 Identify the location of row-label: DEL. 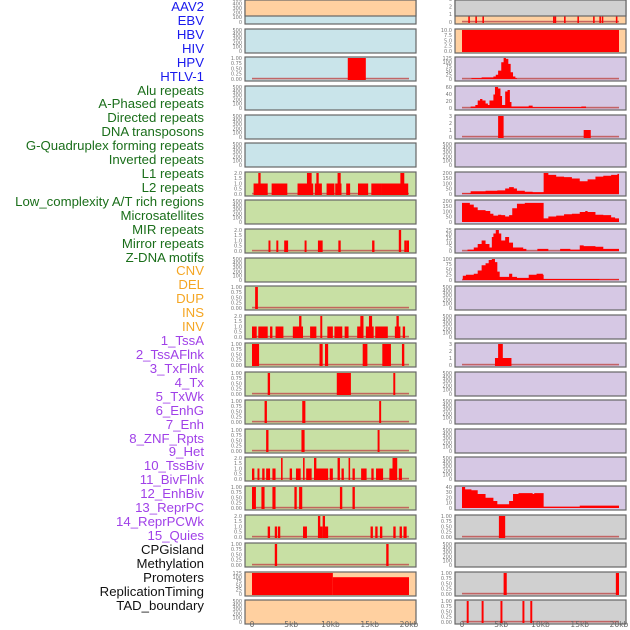
(191, 285).